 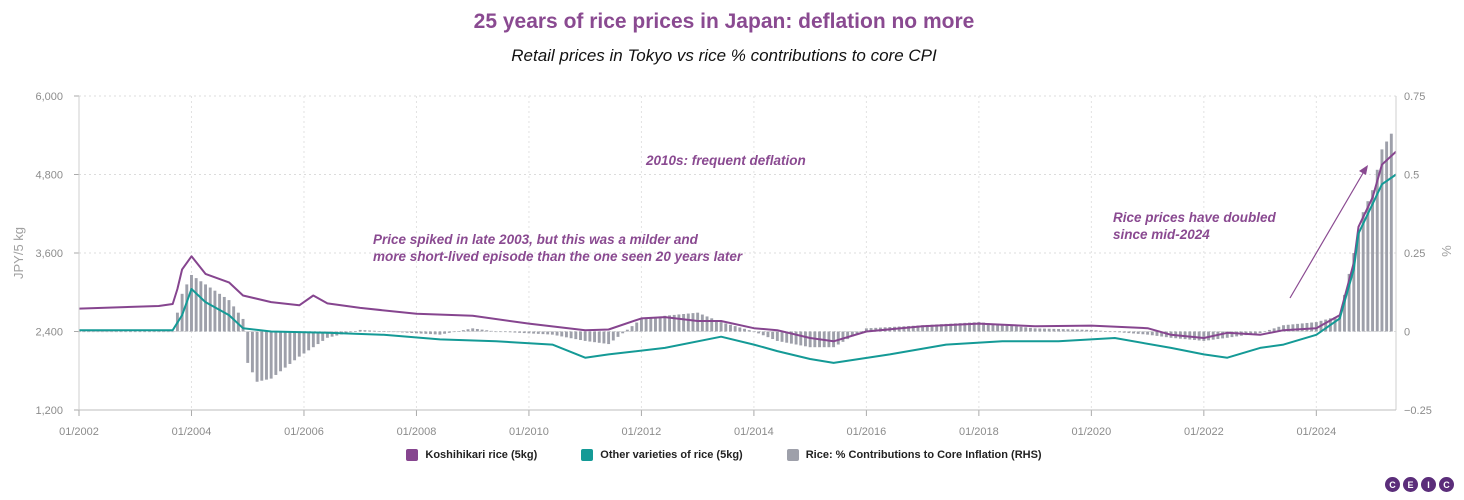 I want to click on x-tick-label: 01/2018, so click(x=979, y=432).